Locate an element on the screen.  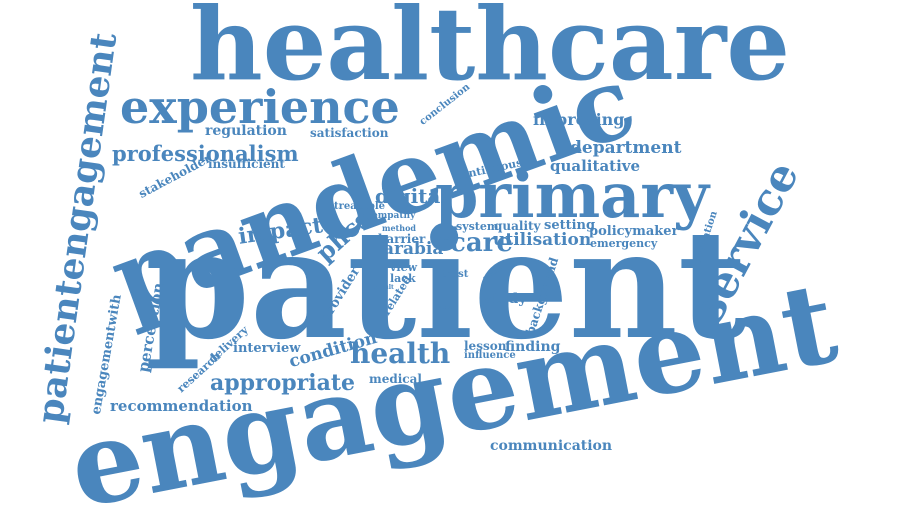
word-communication: communication is located at coordinates (551, 446).